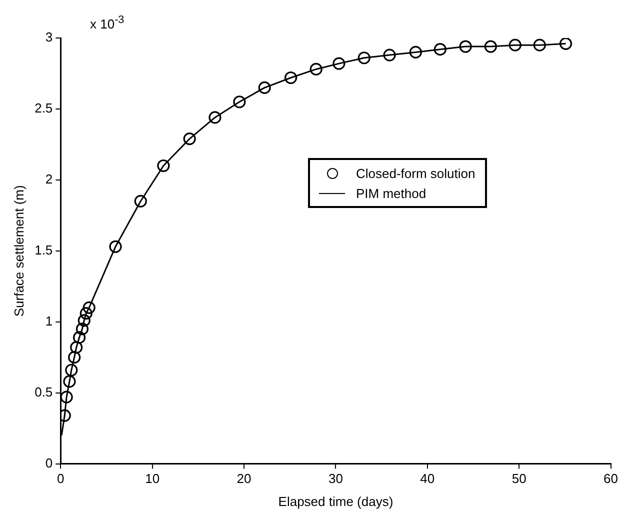 The height and width of the screenshot is (522, 629). I want to click on y-axis-title: Surface settlement (m), so click(18, 251).